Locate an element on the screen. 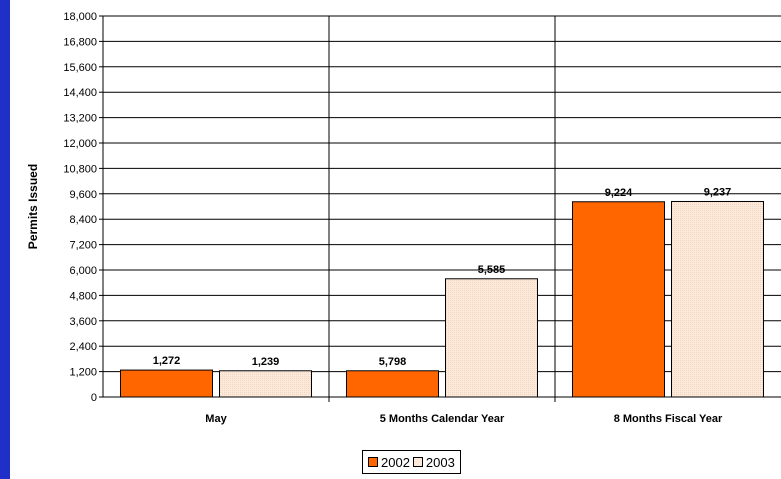 The height and width of the screenshot is (479, 781). legend-swatch-2003 is located at coordinates (417, 462).